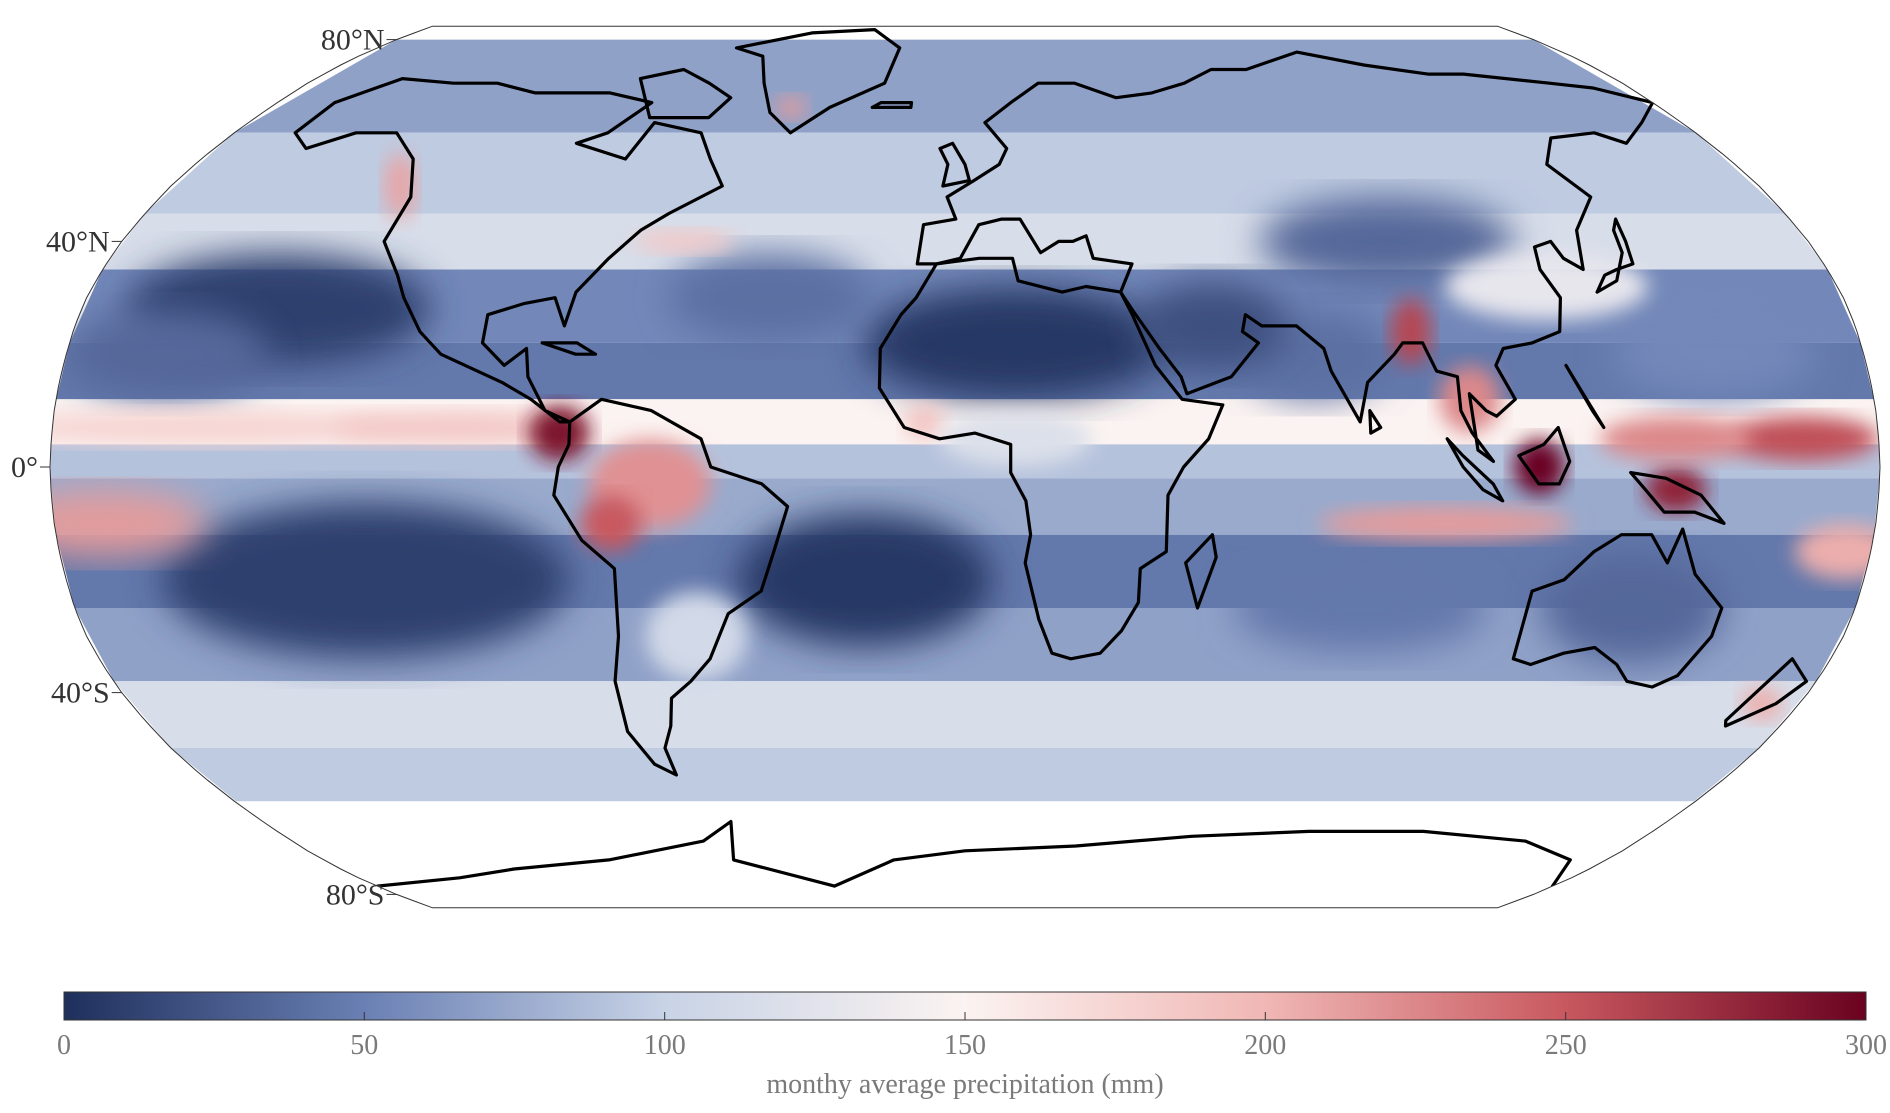 This screenshot has height=1113, width=1890. Describe the element at coordinates (364, 1045) in the screenshot. I see `colorbar-tick-label: 50` at that location.